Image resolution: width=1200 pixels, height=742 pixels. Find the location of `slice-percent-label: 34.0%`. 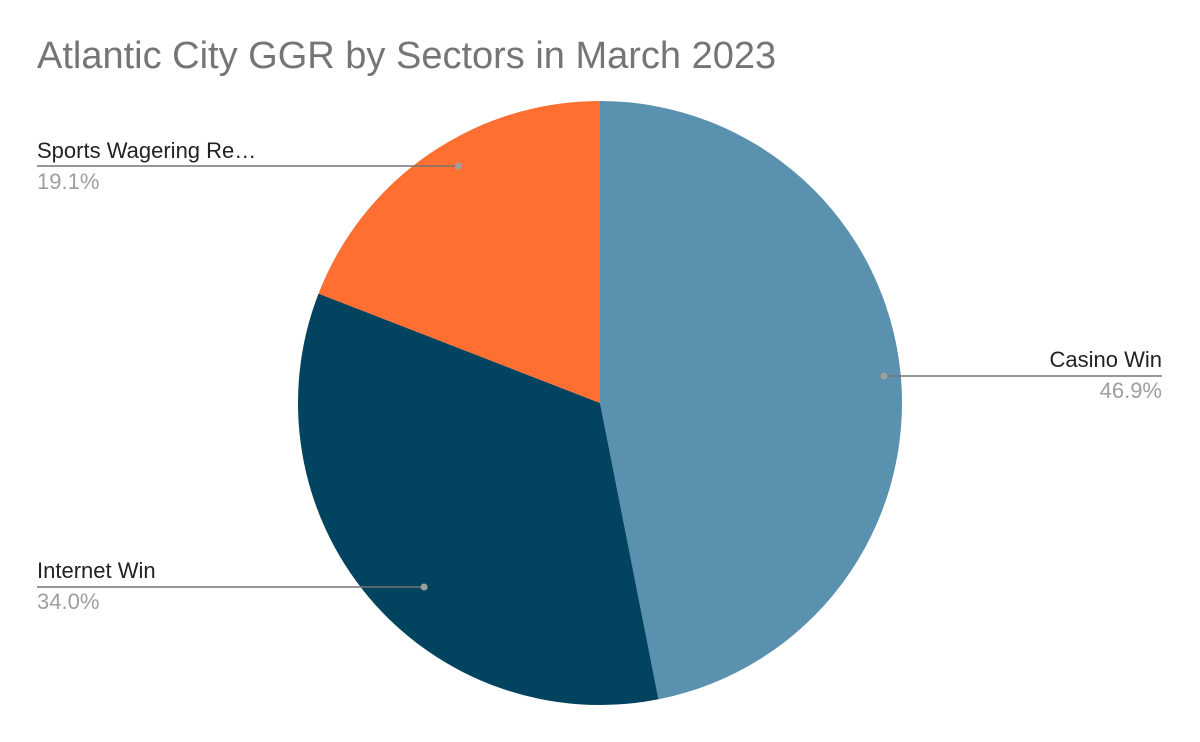

slice-percent-label: 34.0% is located at coordinates (68, 601).